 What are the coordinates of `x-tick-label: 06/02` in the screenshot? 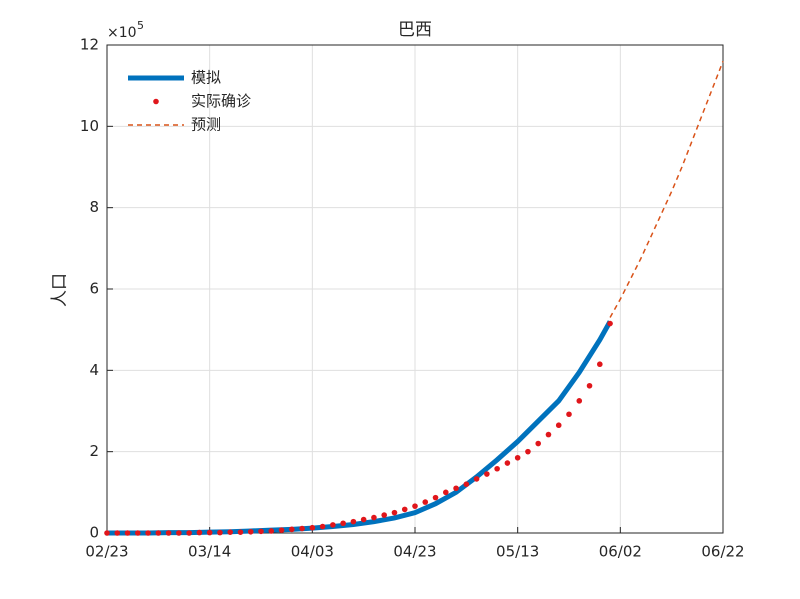 It's located at (620, 552).